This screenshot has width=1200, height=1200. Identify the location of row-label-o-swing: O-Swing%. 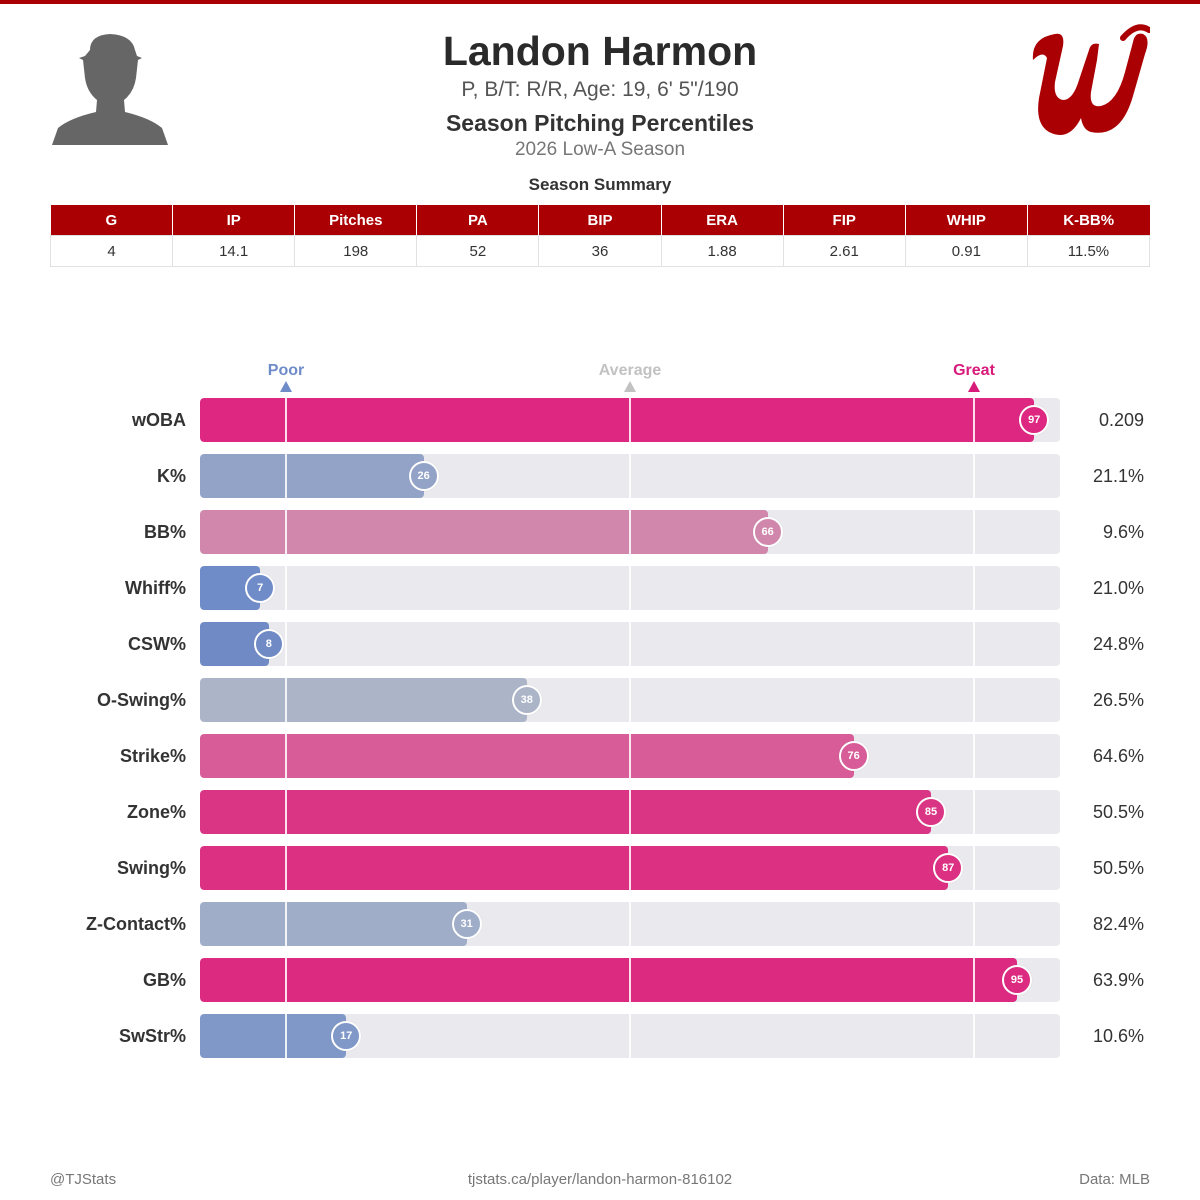
(141, 700).